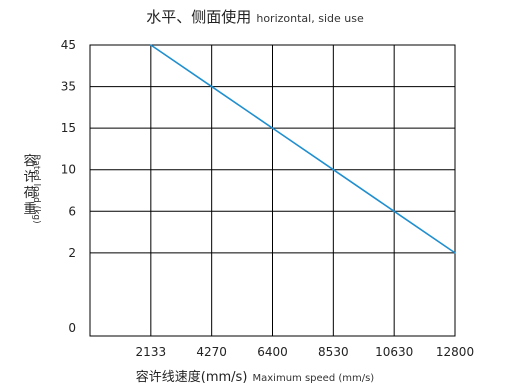 The height and width of the screenshot is (389, 510). What do you see at coordinates (68, 170) in the screenshot?
I see `y-tick-label: 10` at bounding box center [68, 170].